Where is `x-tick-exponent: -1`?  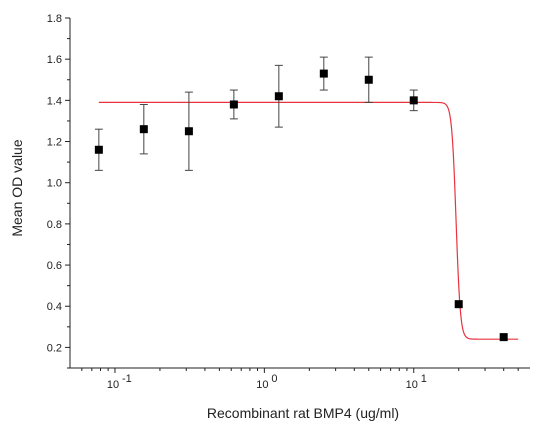
x-tick-exponent: -1 is located at coordinates (127, 379).